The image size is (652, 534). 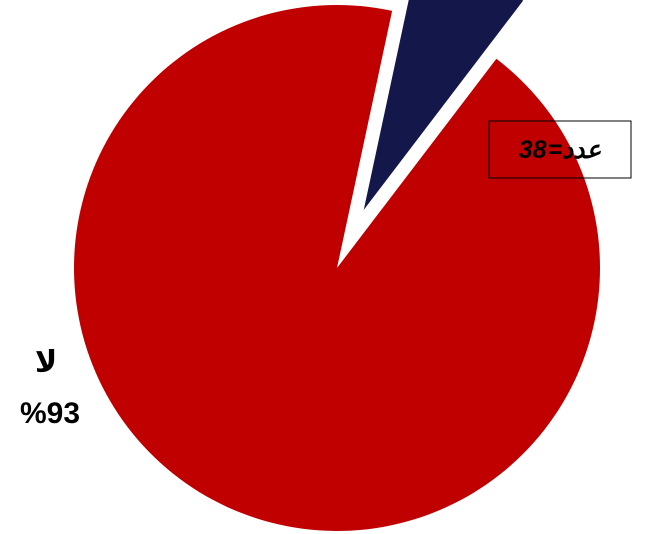 I want to click on count-annotation: عدد= 38, so click(x=560, y=149).